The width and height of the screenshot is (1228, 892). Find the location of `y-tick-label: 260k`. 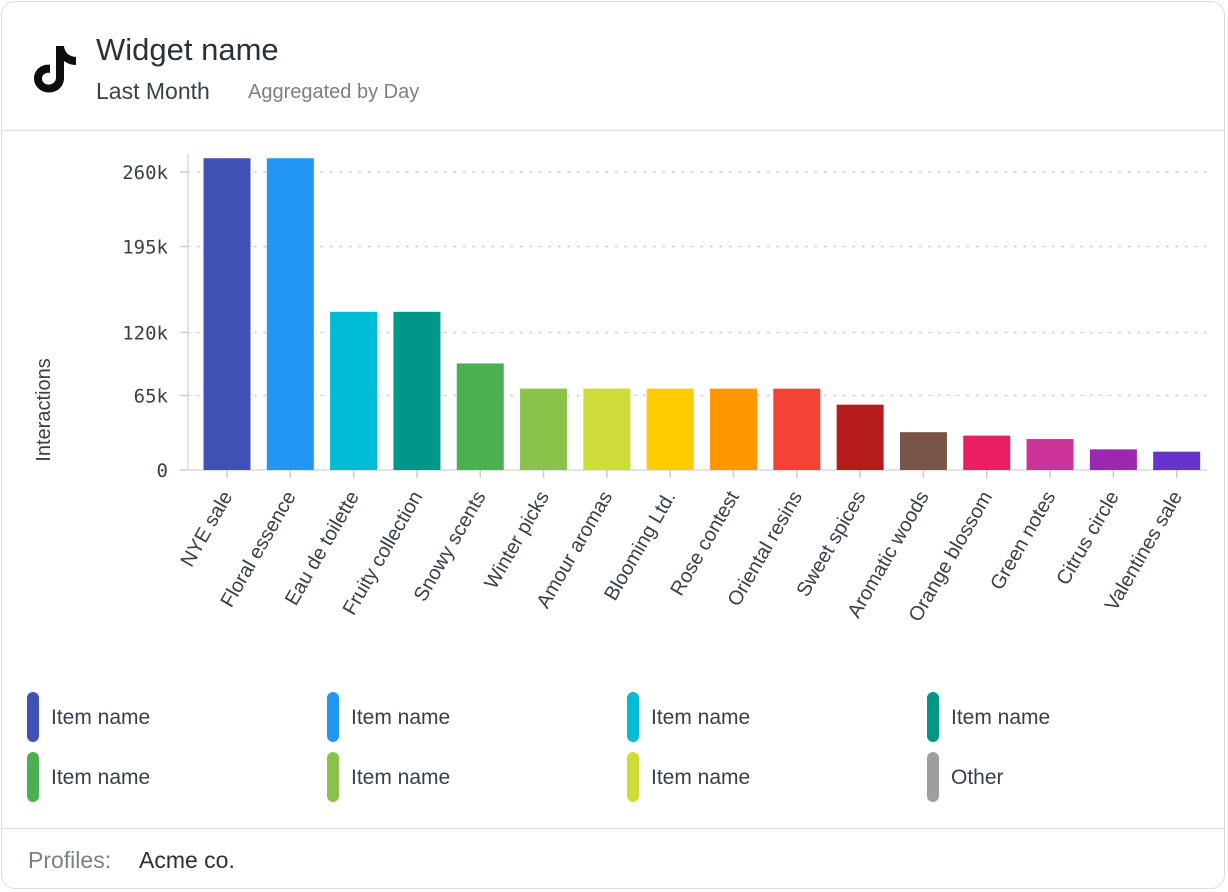

y-tick-label: 260k is located at coordinates (145, 173).